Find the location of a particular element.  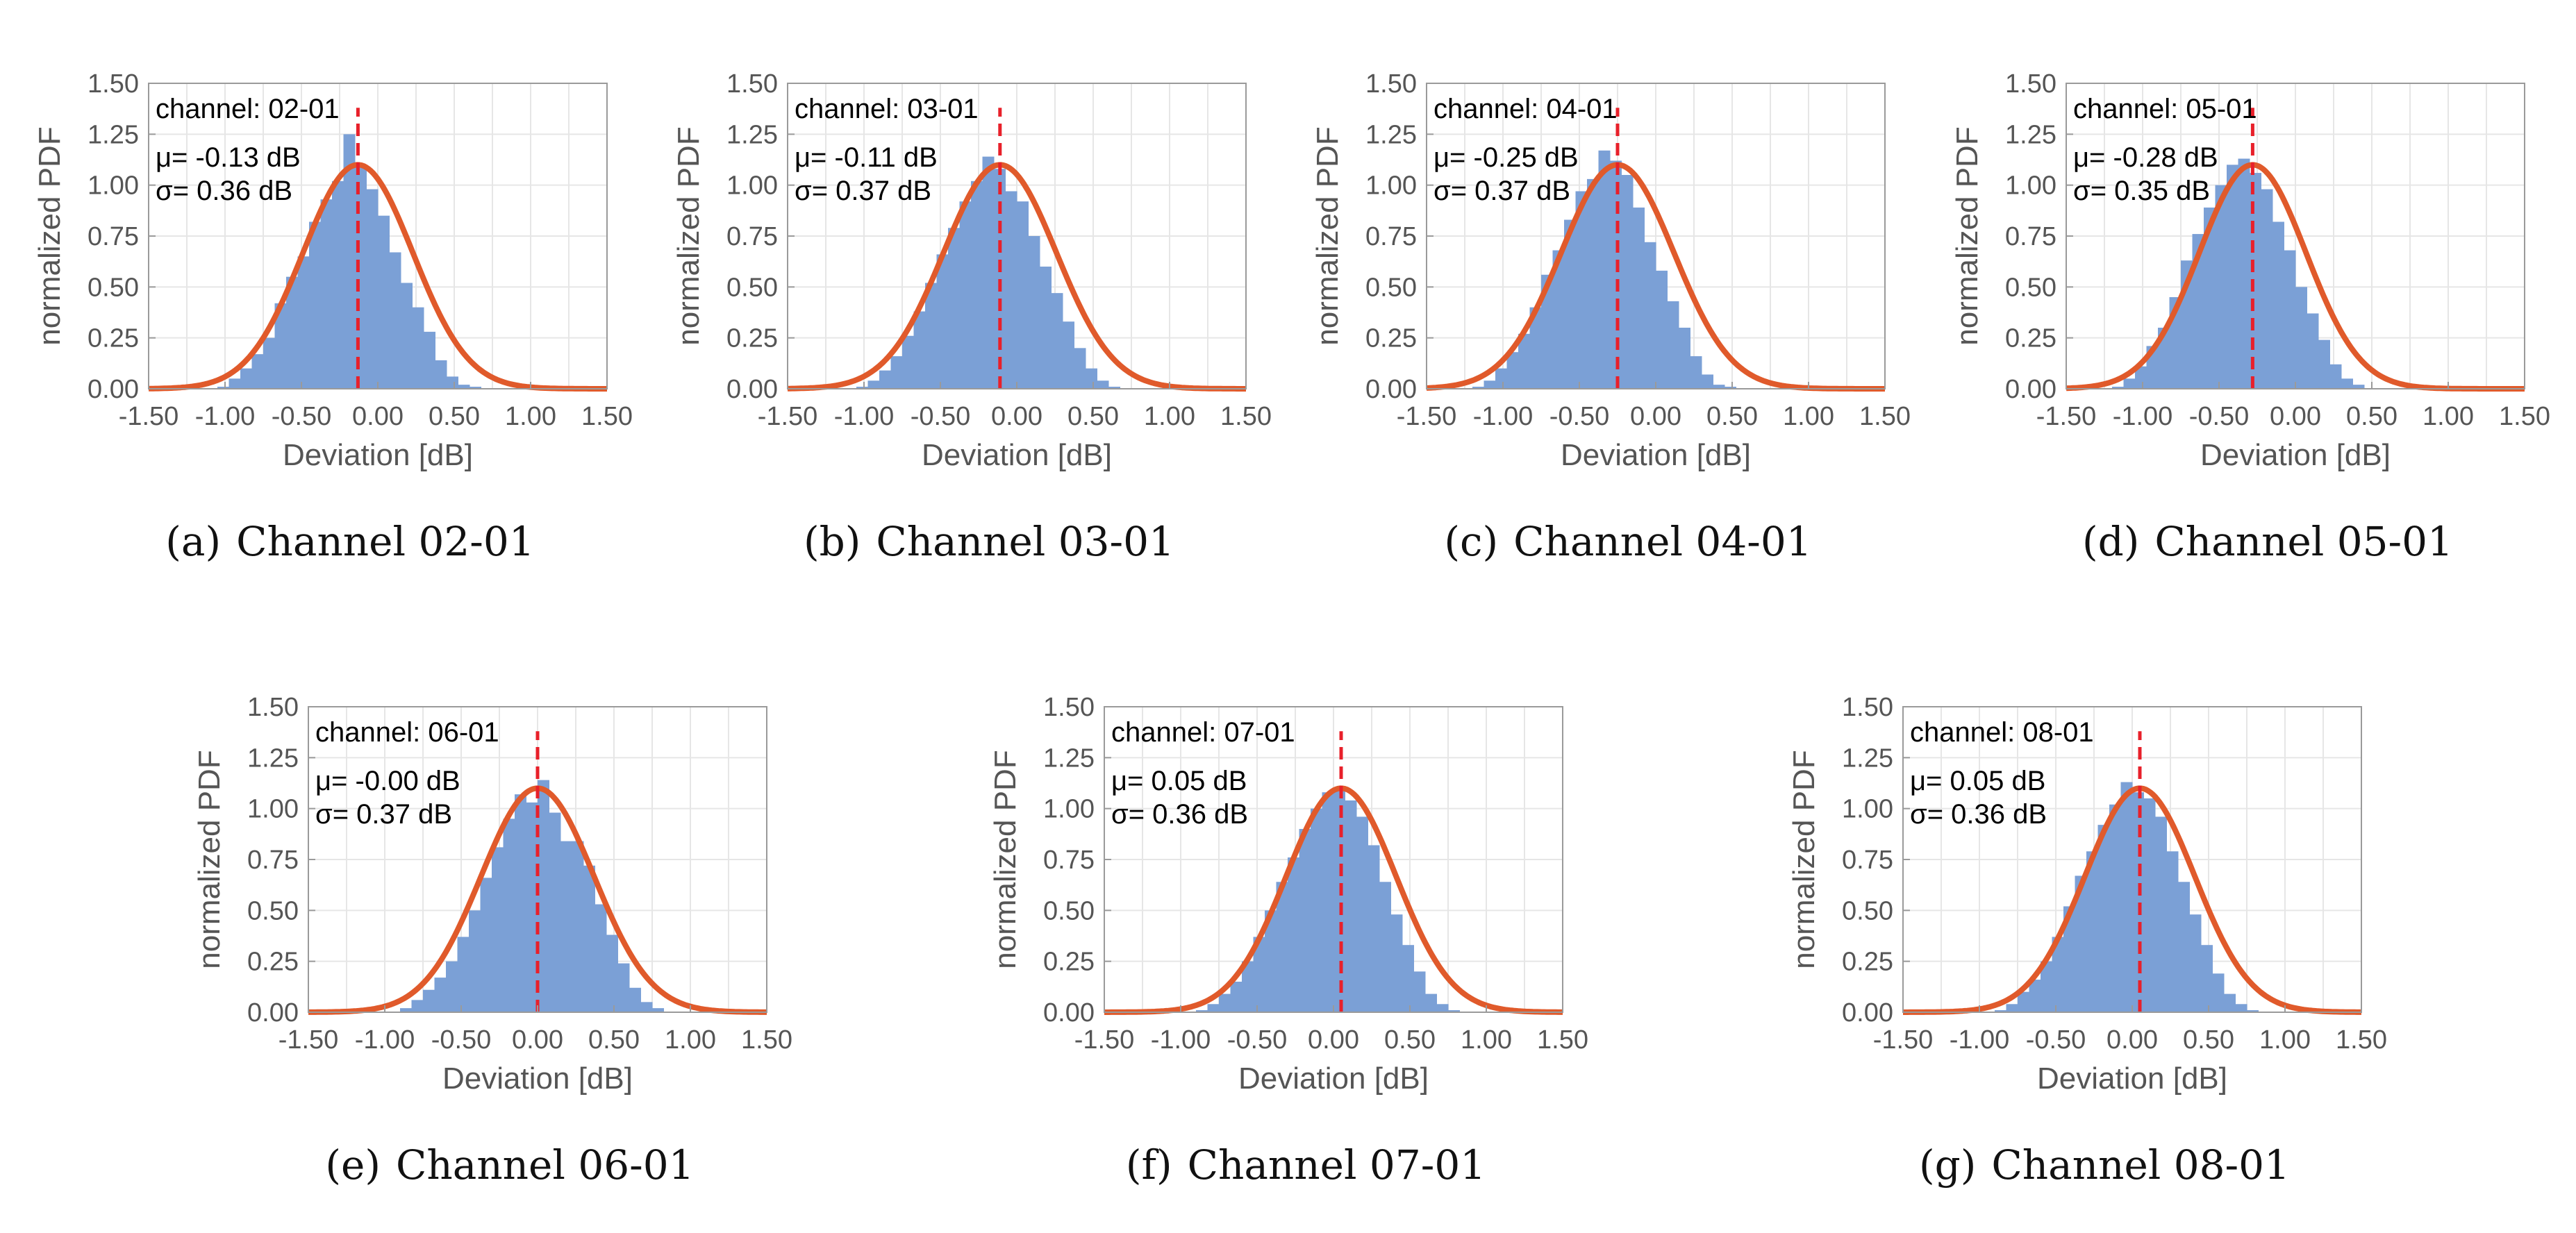

caption-letter: (f) is located at coordinates (1149, 1165).